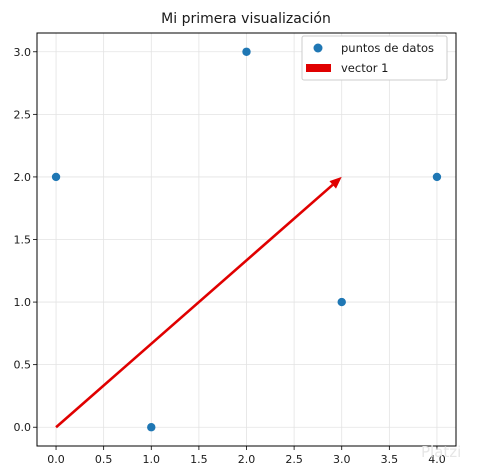  What do you see at coordinates (23, 177) in the screenshot?
I see `y-tick-label-4: 2.0` at bounding box center [23, 177].